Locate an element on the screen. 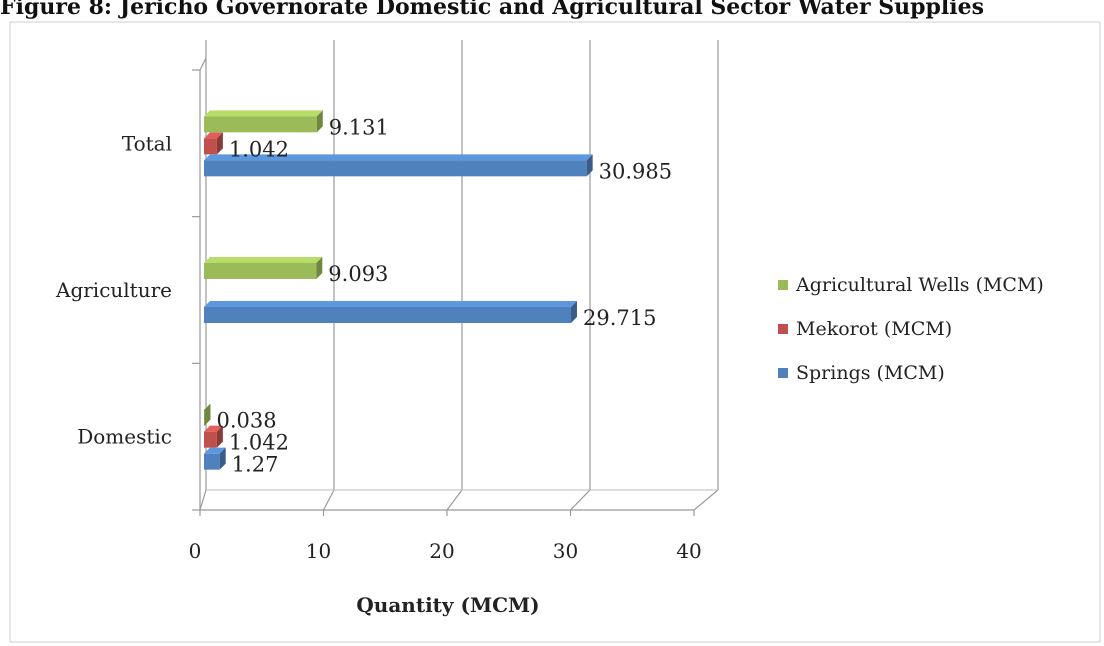 This screenshot has width=1104, height=646. legend-entry: Mekorot (MCM) is located at coordinates (874, 329).